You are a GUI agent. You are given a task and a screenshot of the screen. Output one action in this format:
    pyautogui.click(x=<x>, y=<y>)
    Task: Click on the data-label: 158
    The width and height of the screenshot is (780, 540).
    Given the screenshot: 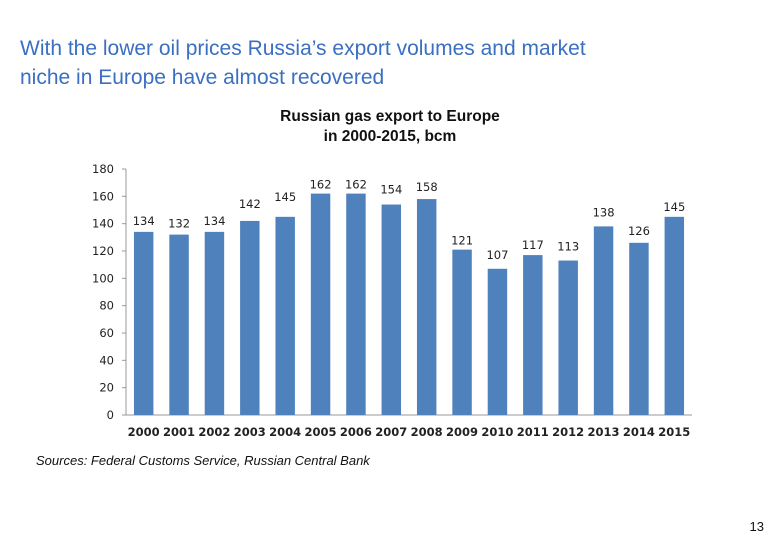 What is the action you would take?
    pyautogui.click(x=427, y=187)
    